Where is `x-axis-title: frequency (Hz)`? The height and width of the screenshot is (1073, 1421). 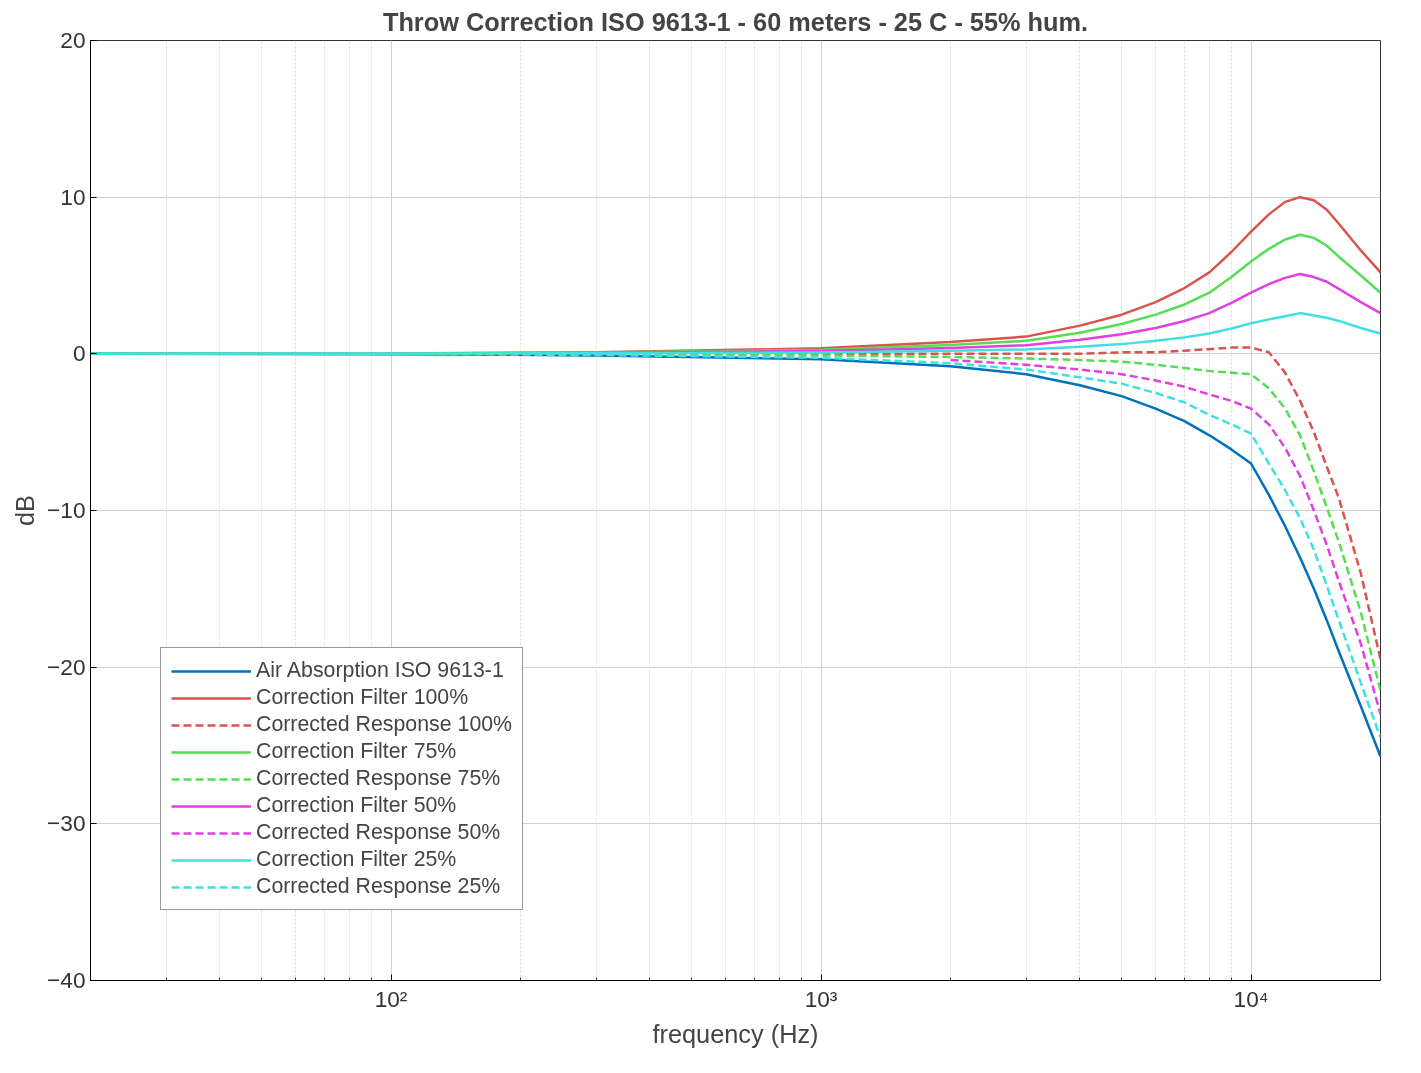 x-axis-title: frequency (Hz) is located at coordinates (735, 1033).